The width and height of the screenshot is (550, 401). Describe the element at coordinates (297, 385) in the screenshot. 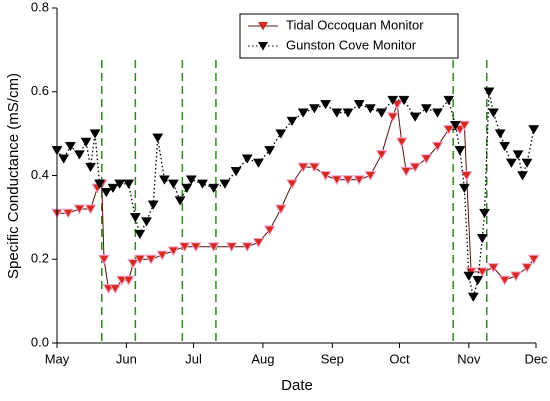

I see `x-axis-label: Date` at that location.